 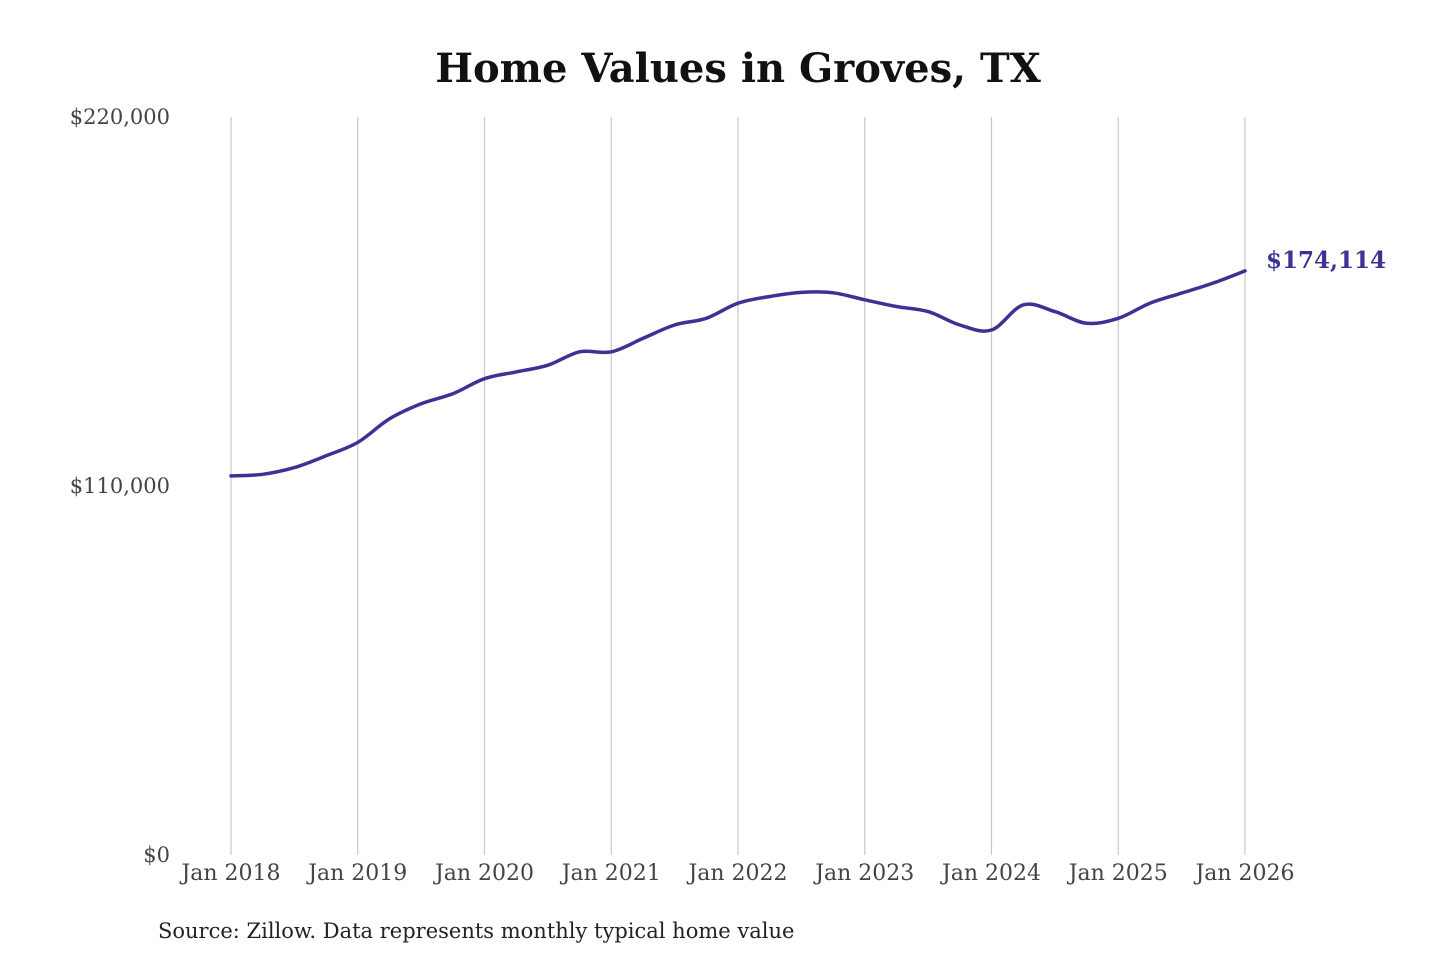 What do you see at coordinates (120, 117) in the screenshot?
I see `y-tick-label: $220,000` at bounding box center [120, 117].